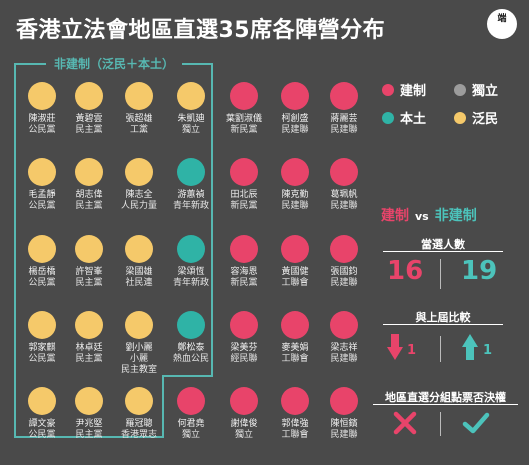  Describe the element at coordinates (485, 119) in the screenshot. I see `legend-label: 泛民` at that location.